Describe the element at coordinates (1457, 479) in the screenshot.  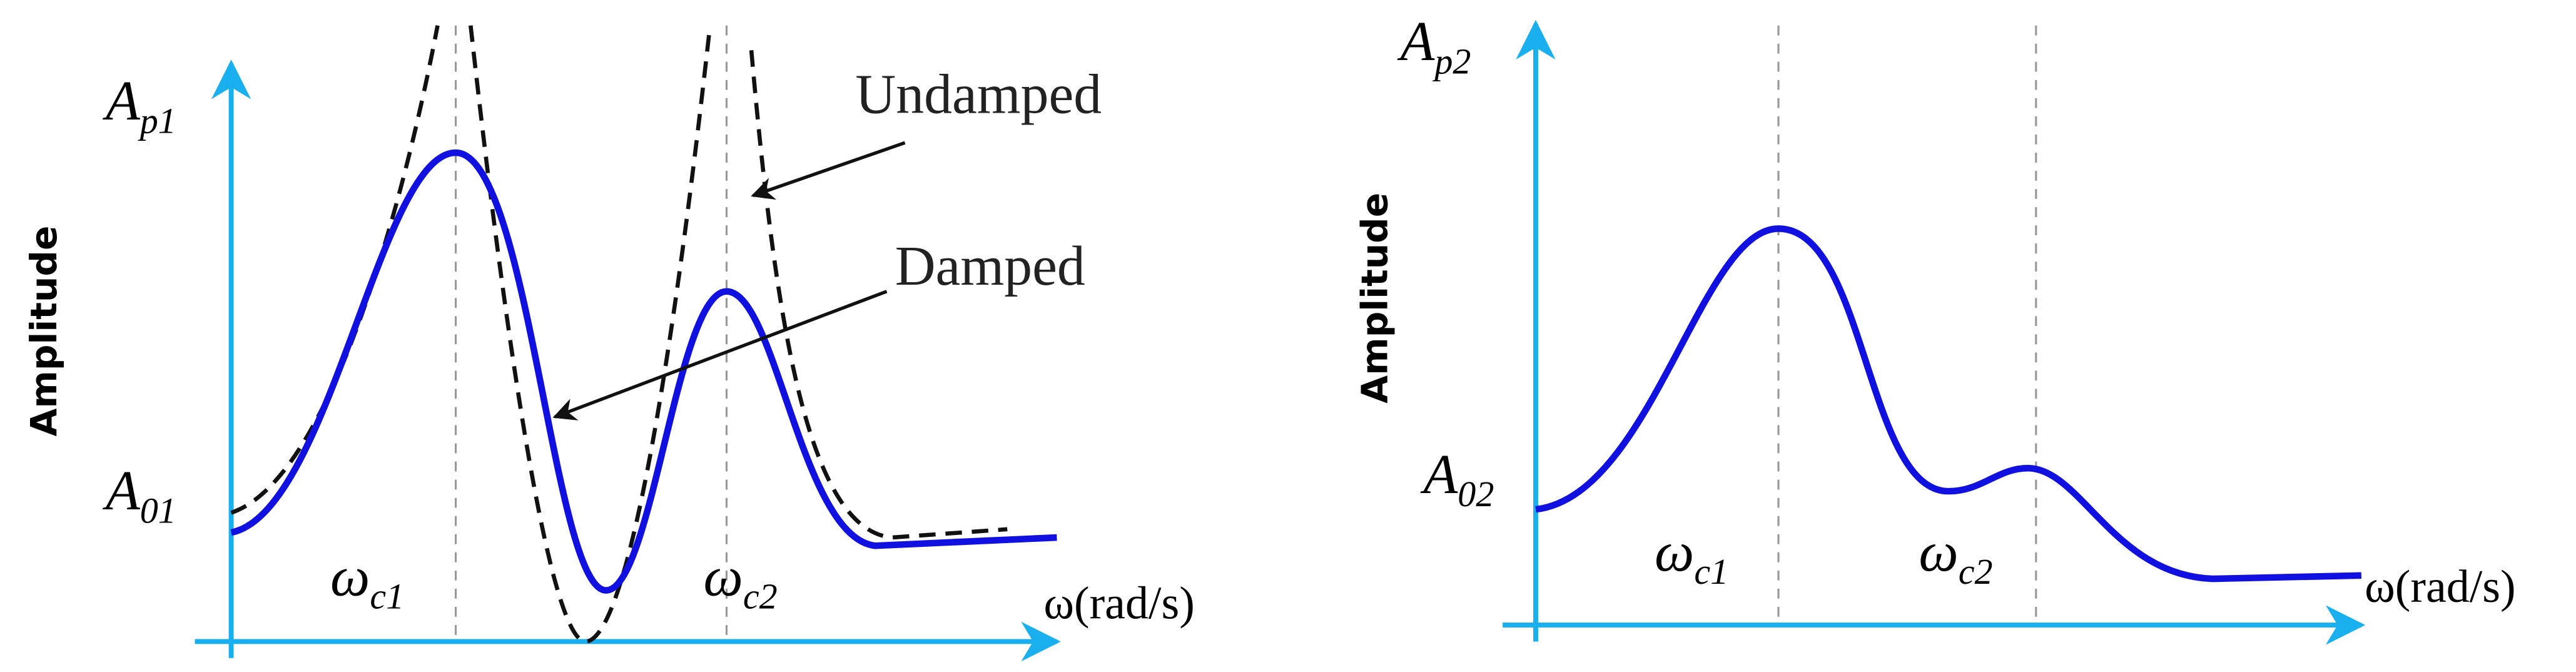
I see `base-label: A02` at that location.